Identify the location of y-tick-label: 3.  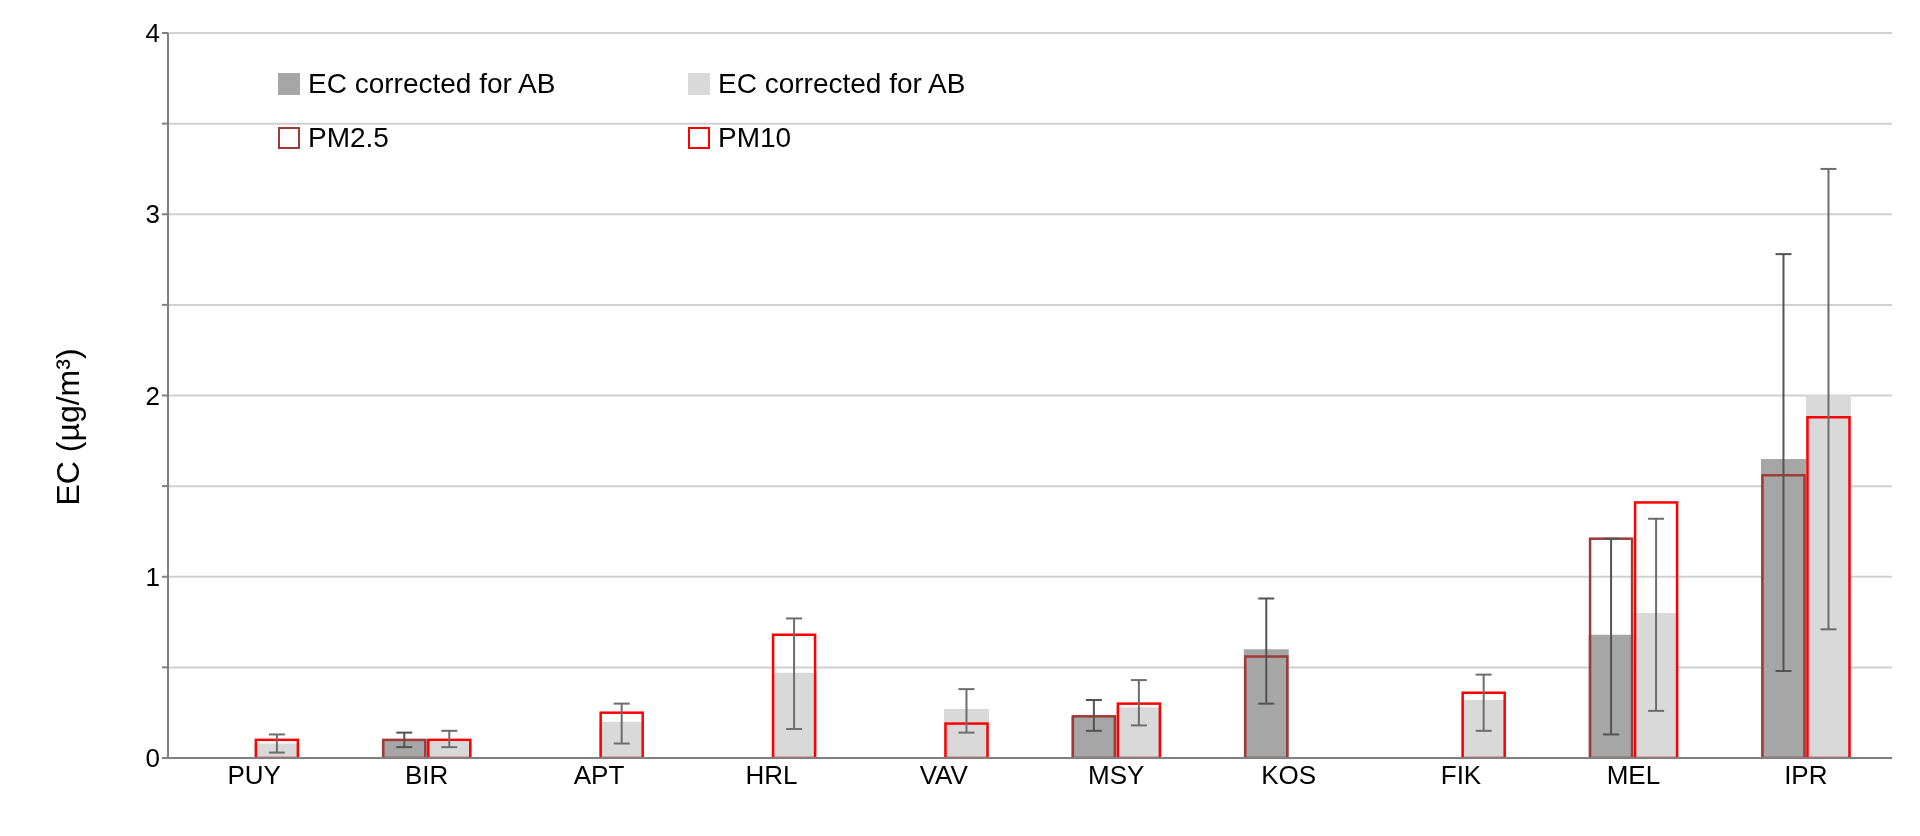
(152, 214).